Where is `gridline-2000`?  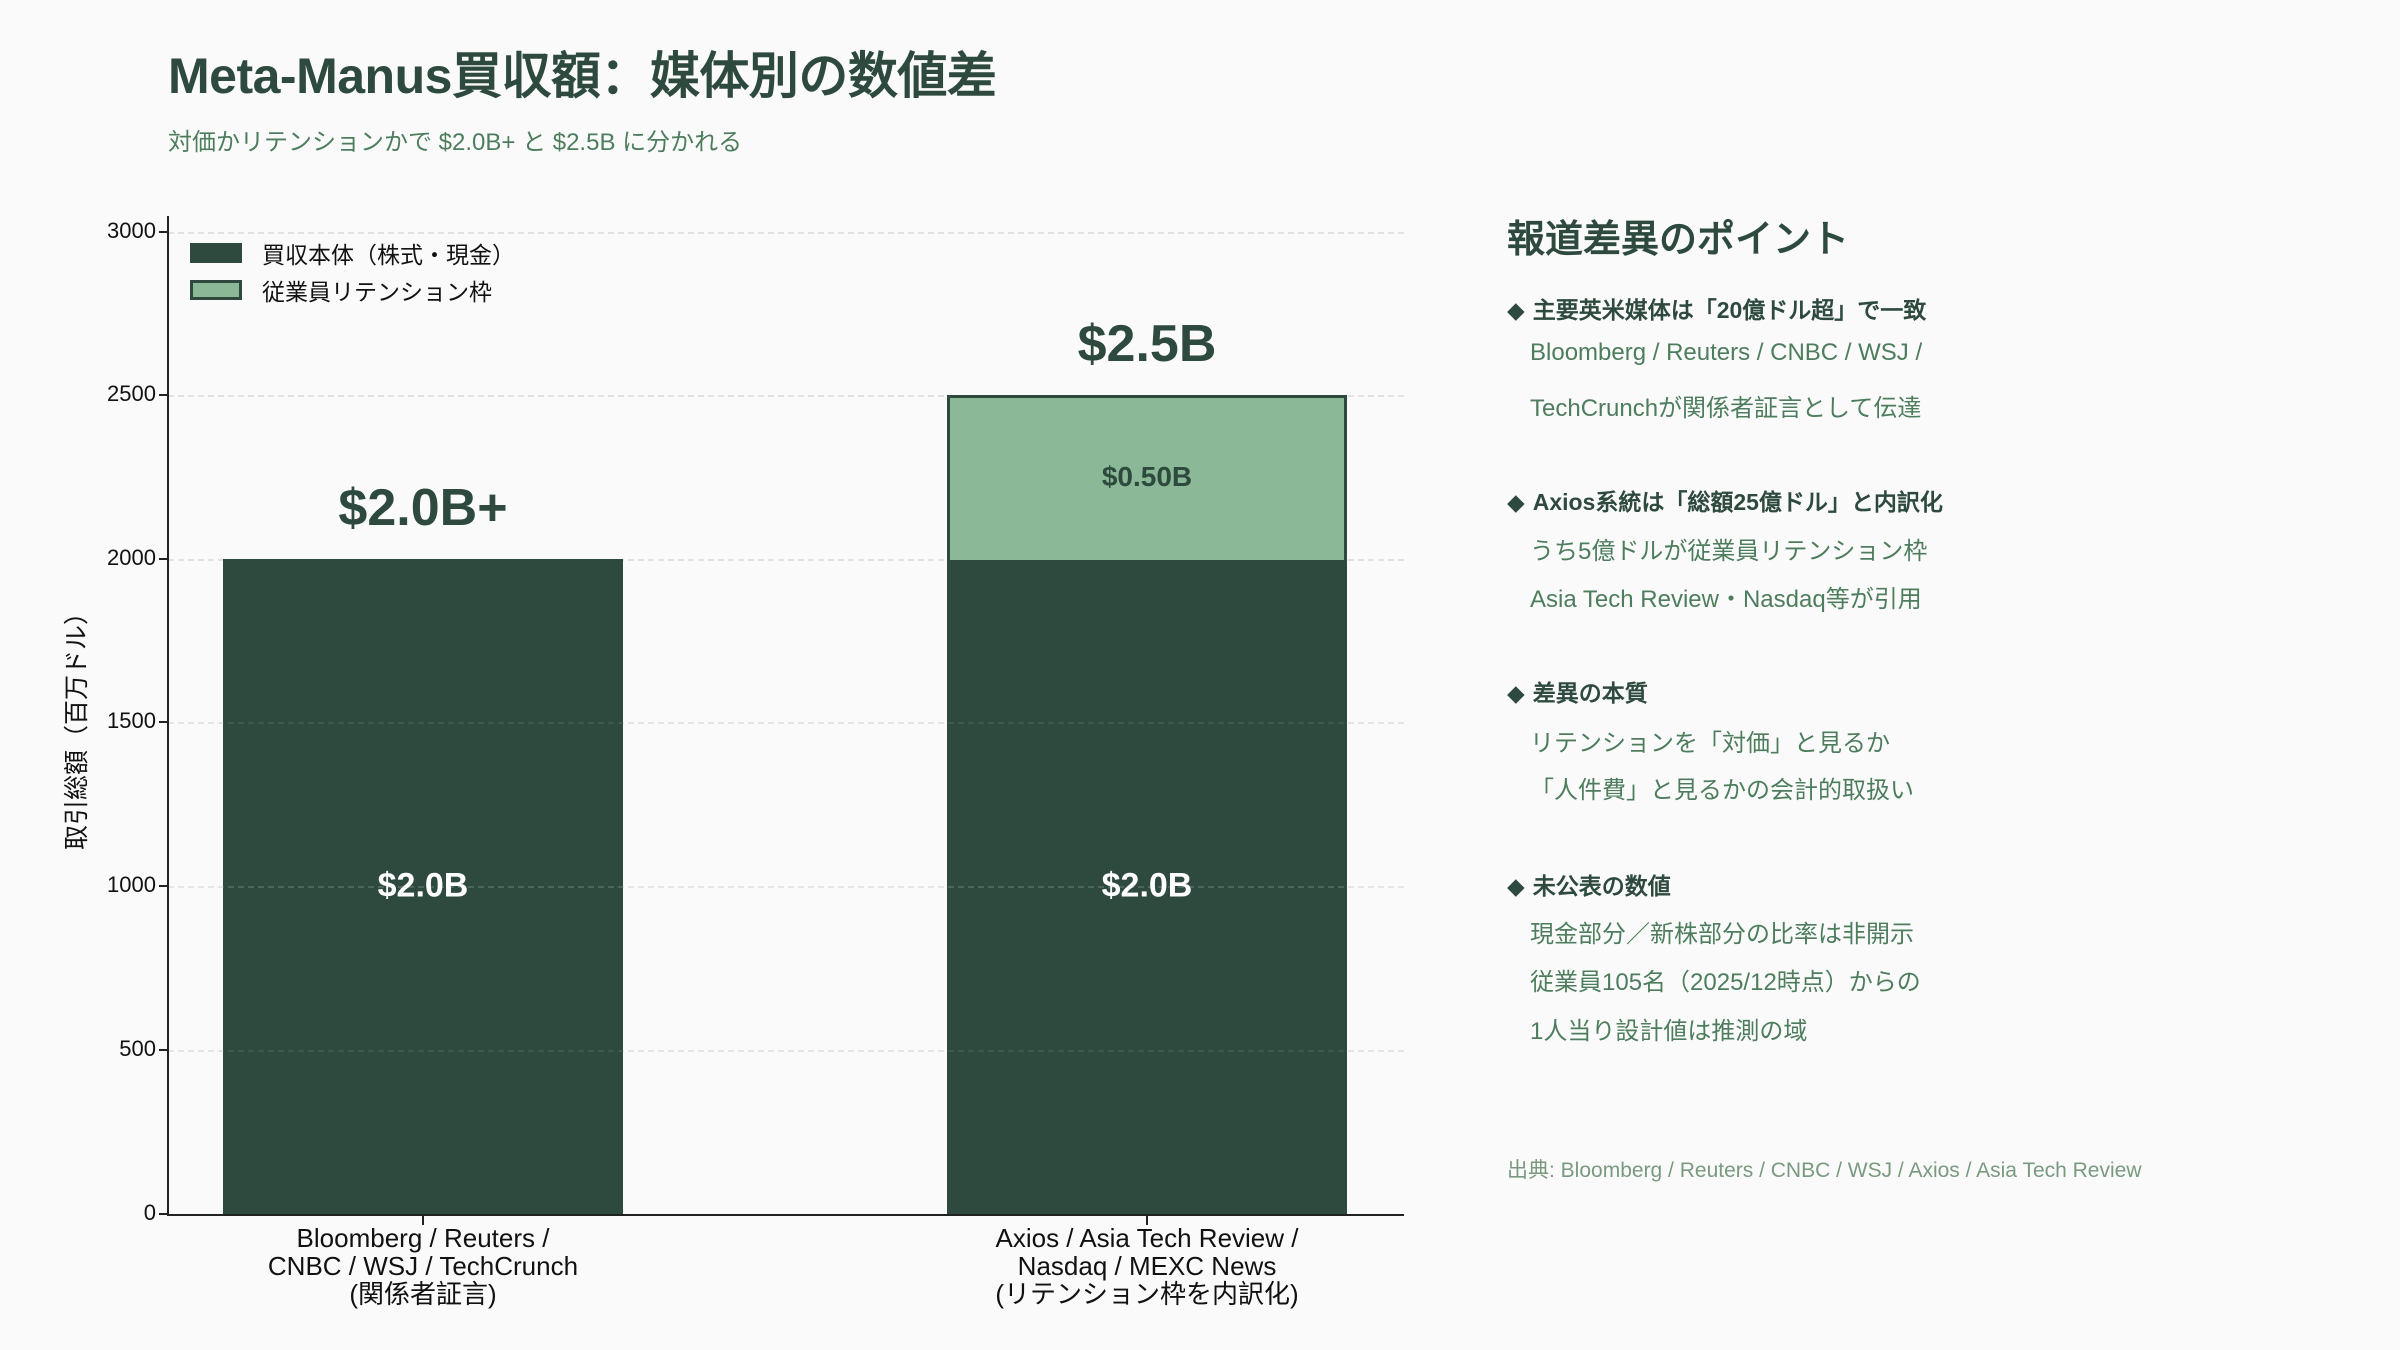
gridline-2000 is located at coordinates (786, 560).